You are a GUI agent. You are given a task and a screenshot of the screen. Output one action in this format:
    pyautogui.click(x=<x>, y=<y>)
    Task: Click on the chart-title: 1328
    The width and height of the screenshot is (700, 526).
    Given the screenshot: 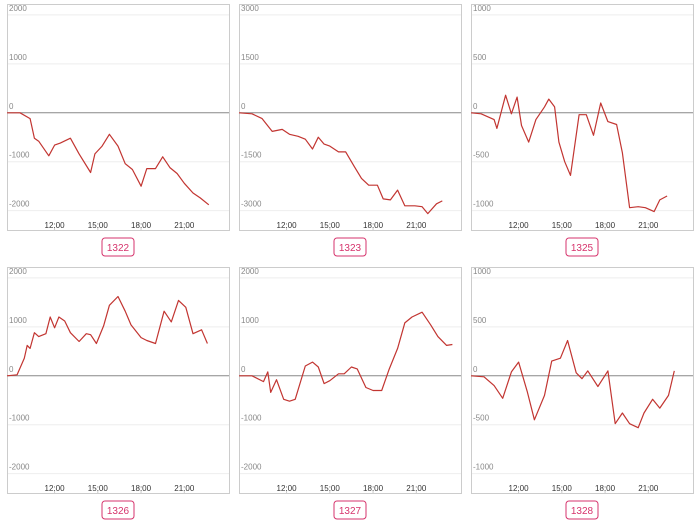 What is the action you would take?
    pyautogui.click(x=582, y=511)
    